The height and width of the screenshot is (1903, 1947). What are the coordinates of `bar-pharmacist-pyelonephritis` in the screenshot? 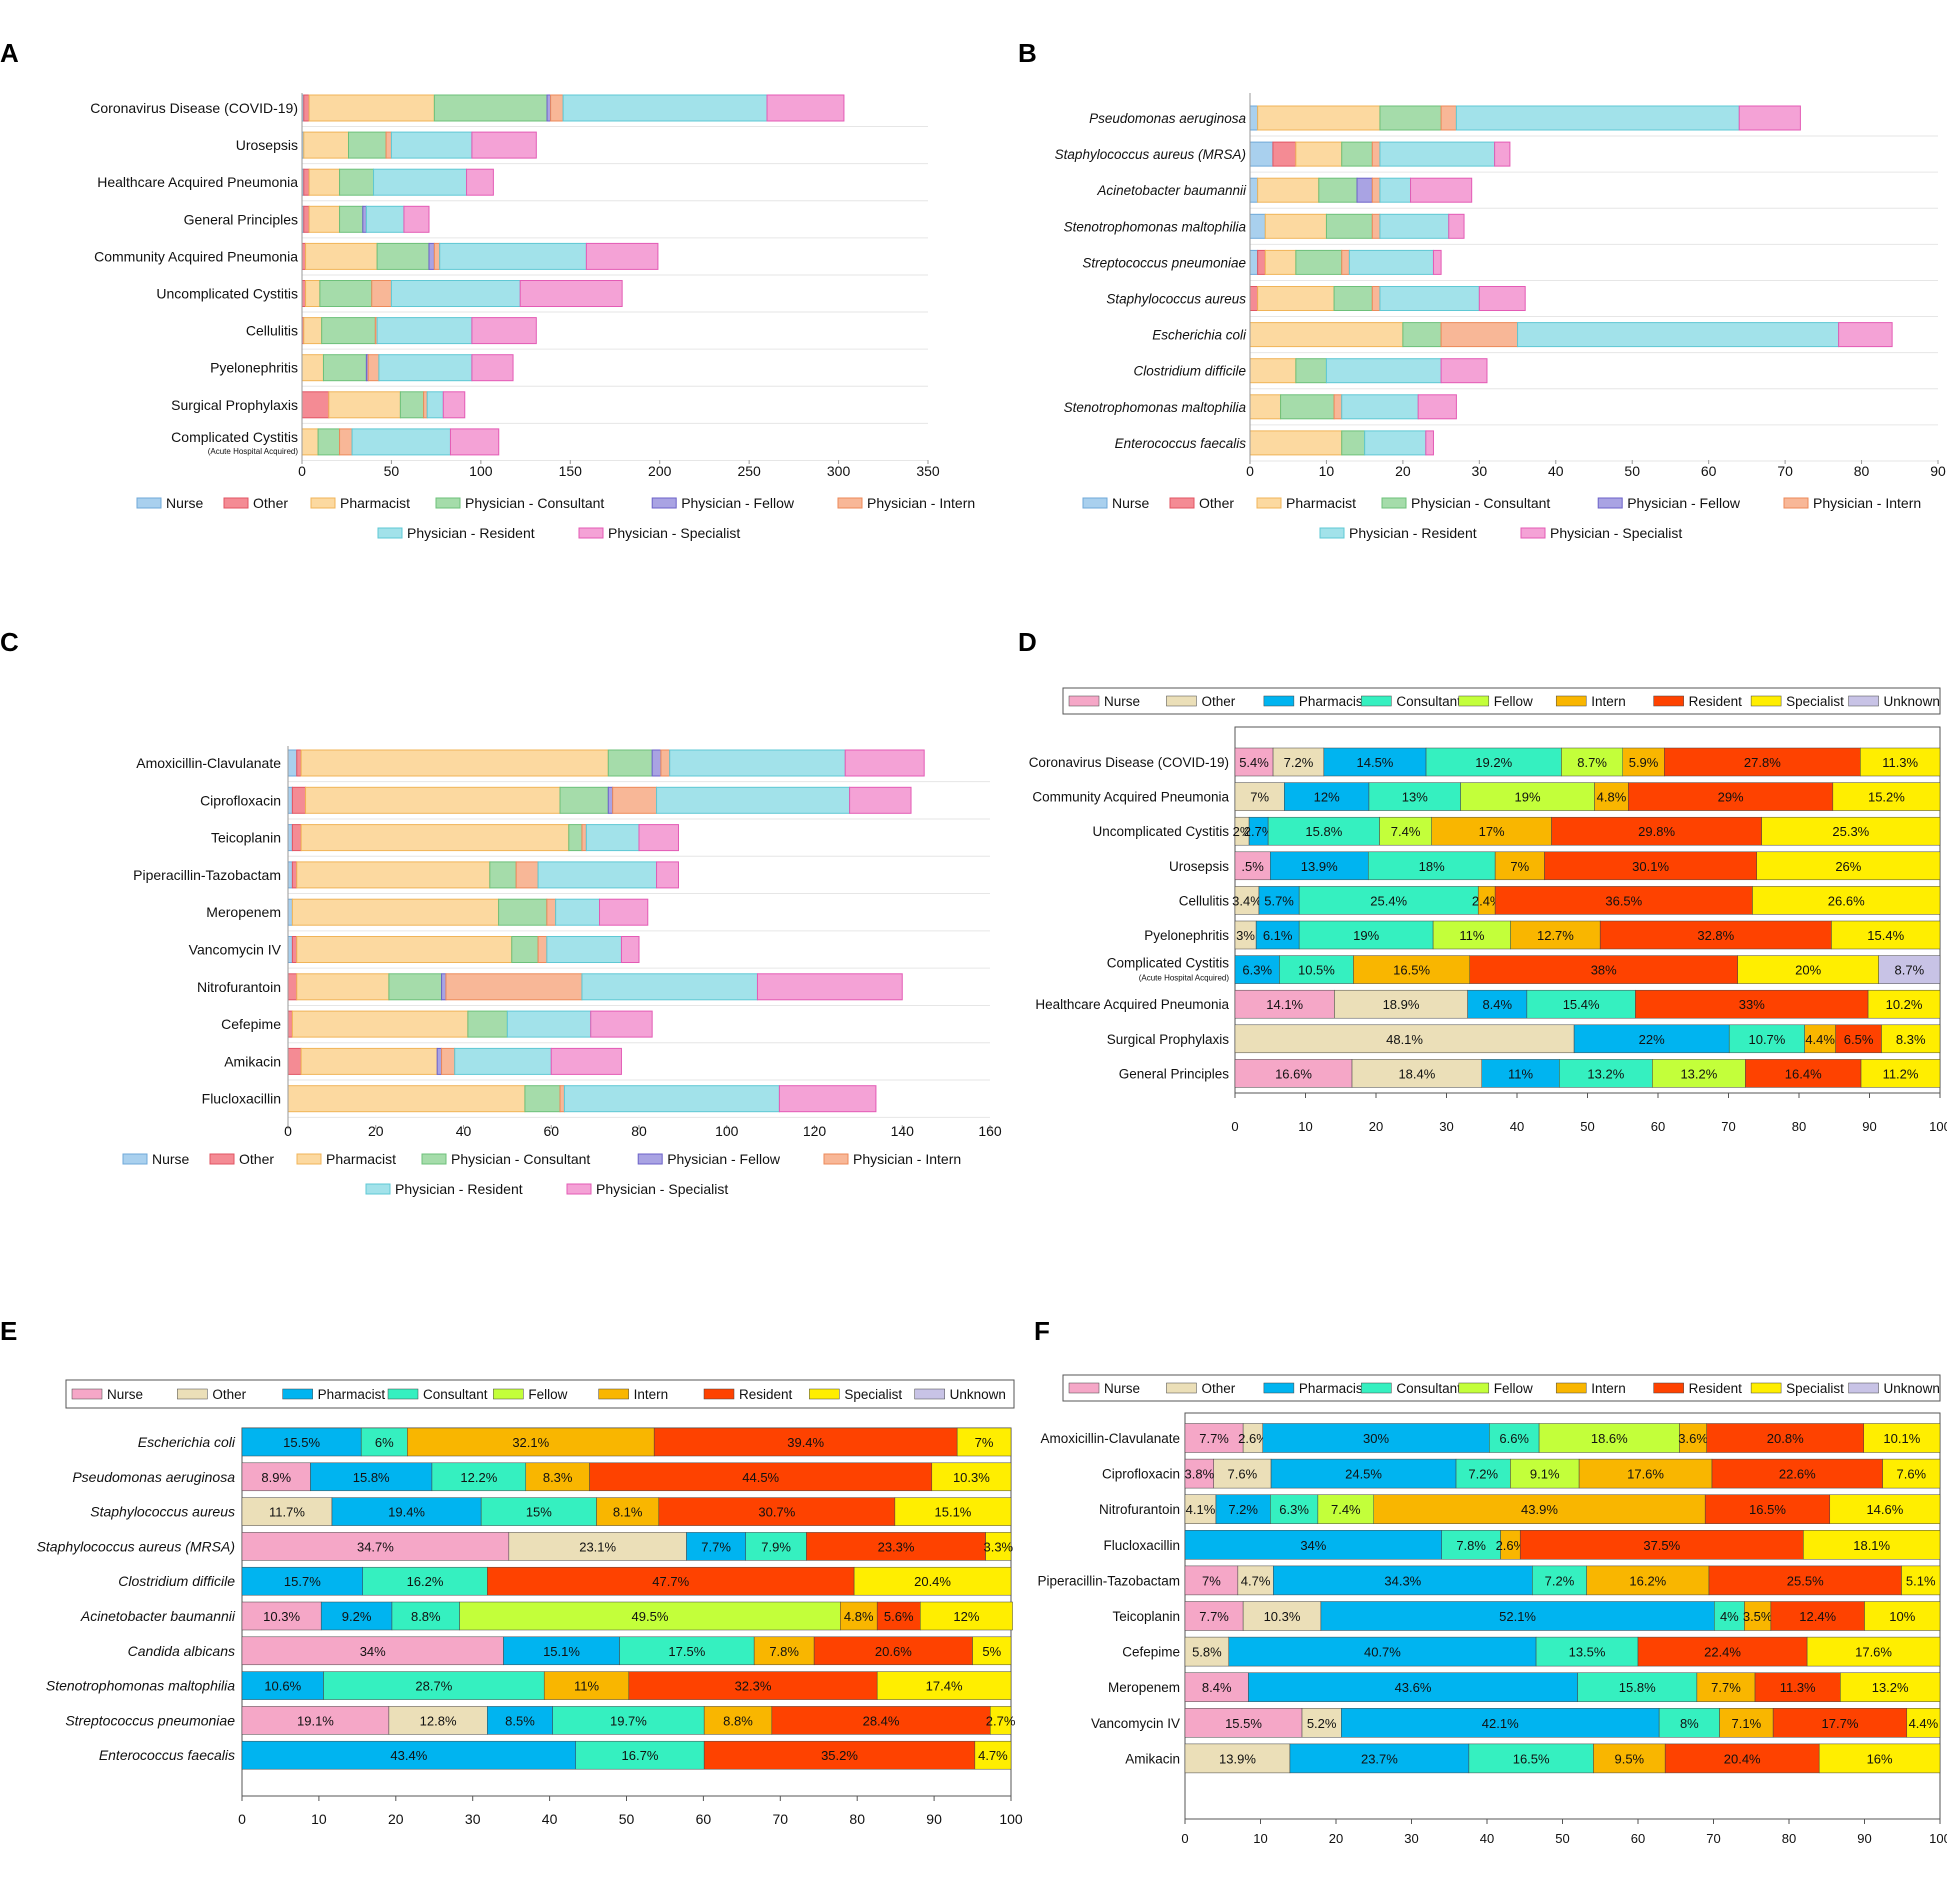 It's located at (312, 368).